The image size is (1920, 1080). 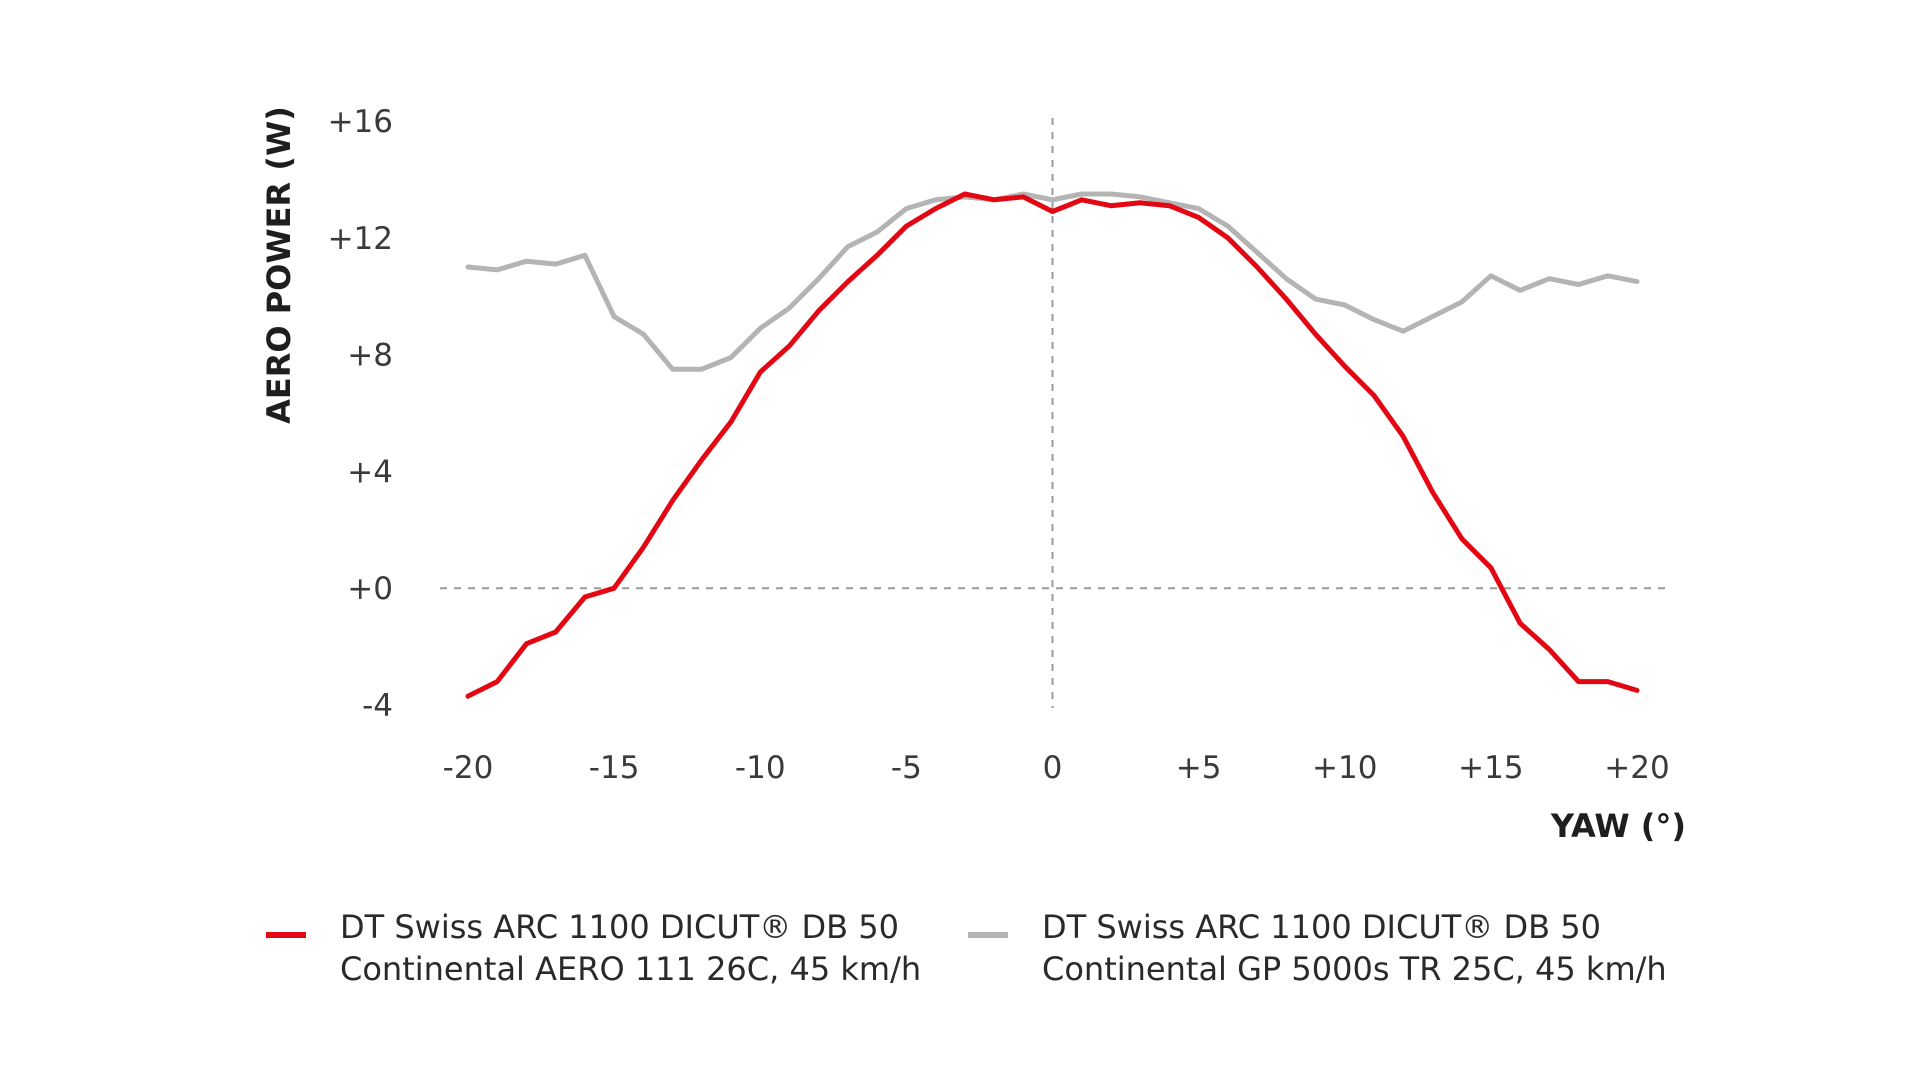 I want to click on x-tick-label: +5, so click(x=1199, y=768).